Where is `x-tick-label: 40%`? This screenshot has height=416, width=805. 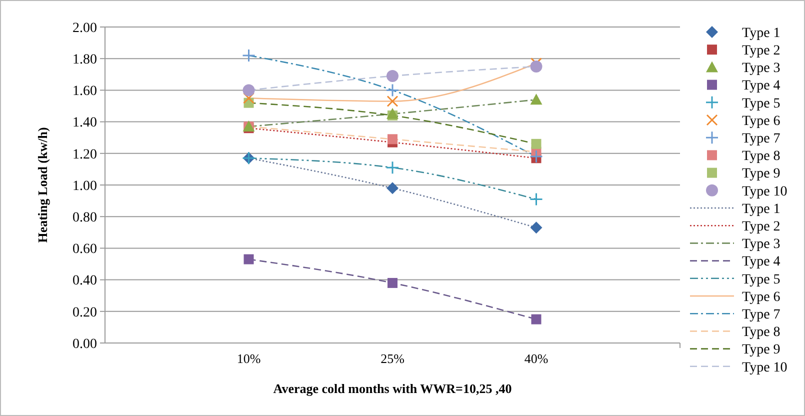
x-tick-label: 40% is located at coordinates (536, 358).